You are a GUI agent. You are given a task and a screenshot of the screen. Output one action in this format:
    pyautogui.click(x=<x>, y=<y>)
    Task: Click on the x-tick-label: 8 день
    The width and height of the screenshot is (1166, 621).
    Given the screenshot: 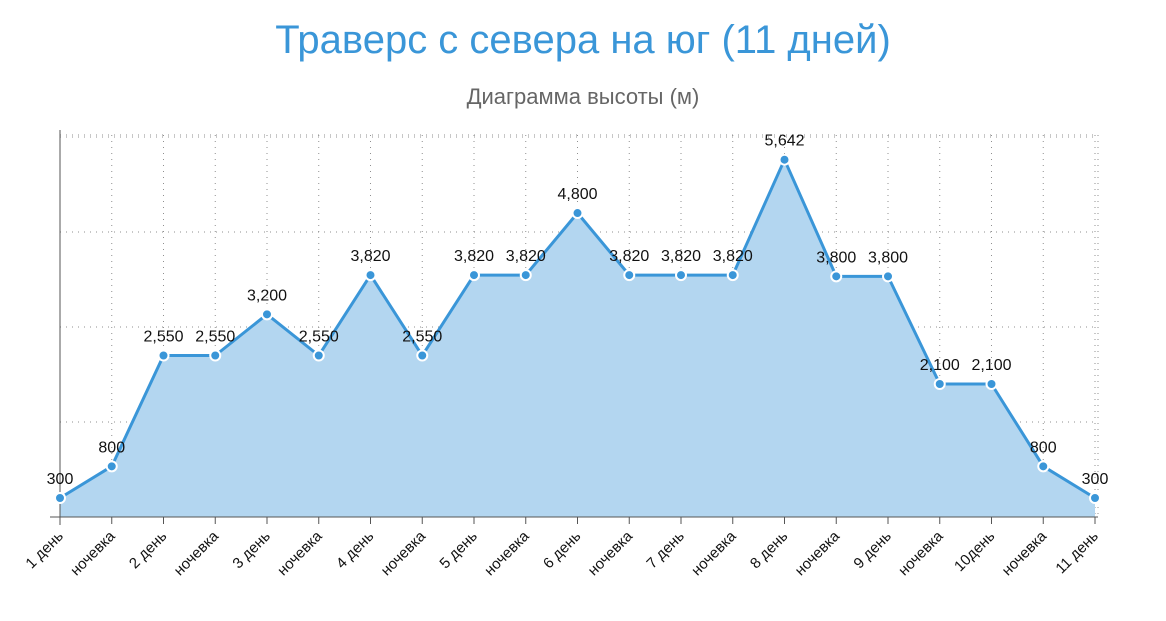 What is the action you would take?
    pyautogui.click(x=769, y=550)
    